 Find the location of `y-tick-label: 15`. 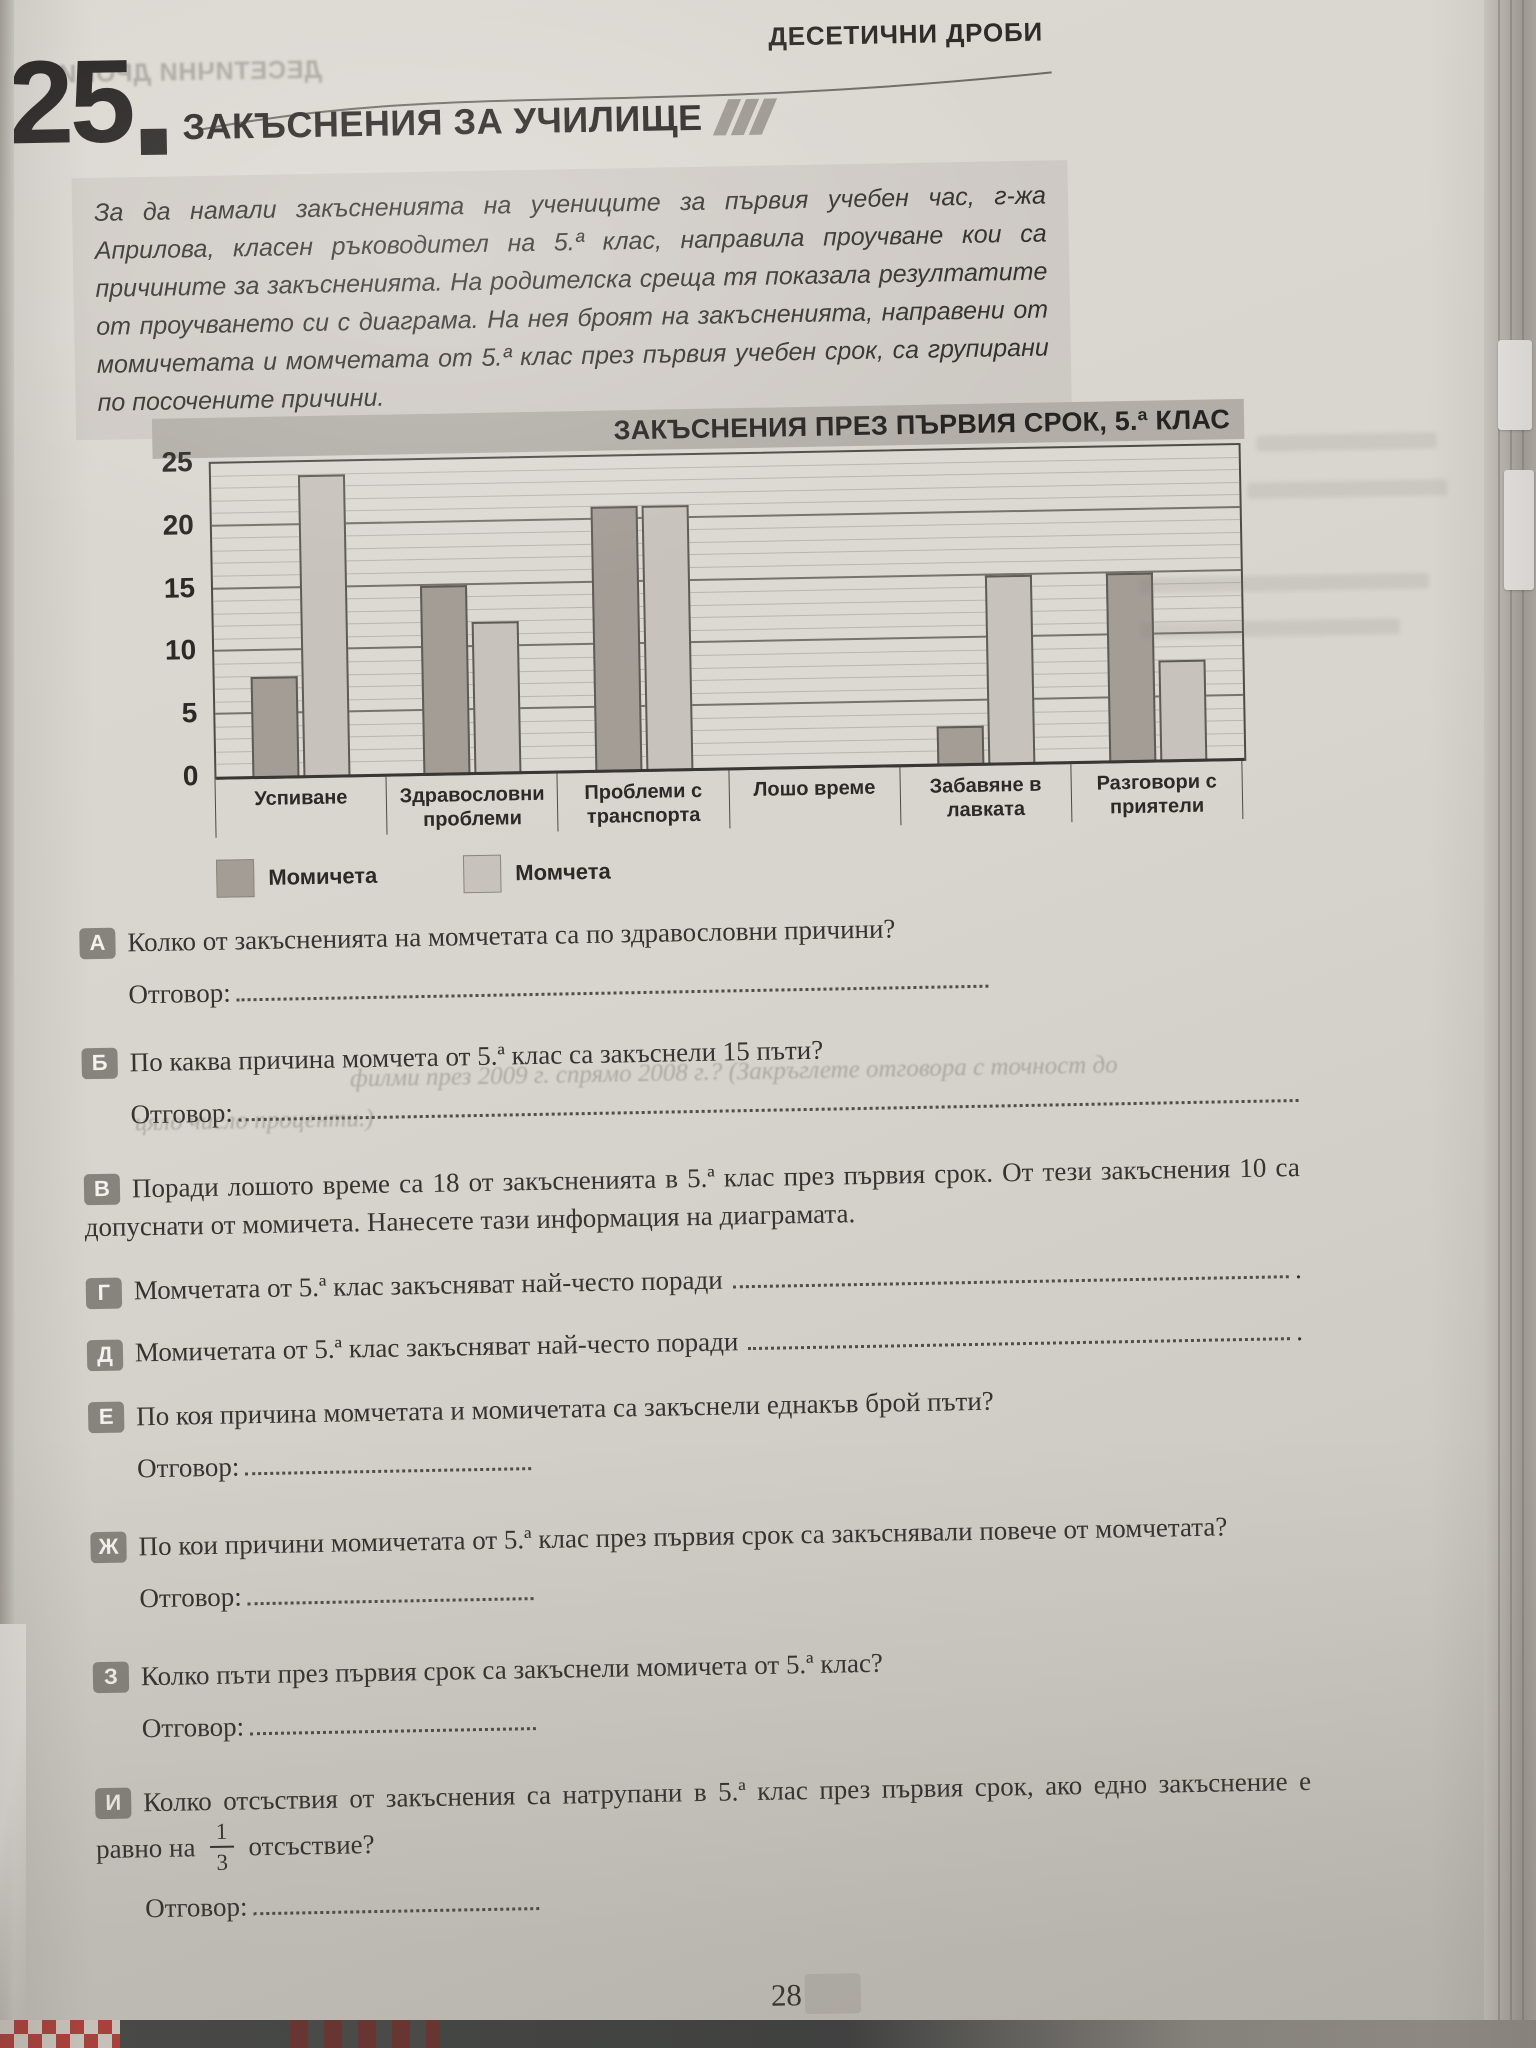

y-tick-label: 15 is located at coordinates (179, 587).